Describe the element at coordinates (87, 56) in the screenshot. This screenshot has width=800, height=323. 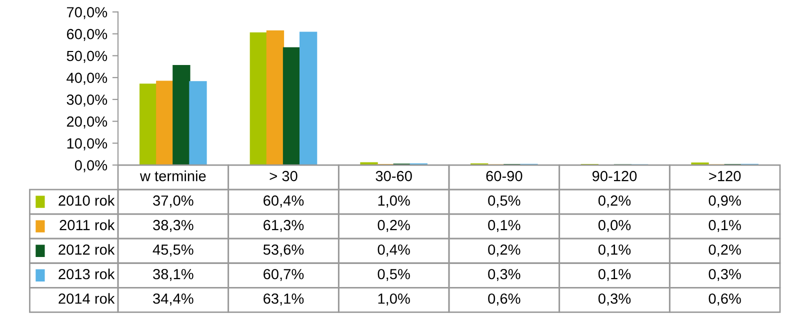
I see `y-tick-label: 50,0%` at that location.